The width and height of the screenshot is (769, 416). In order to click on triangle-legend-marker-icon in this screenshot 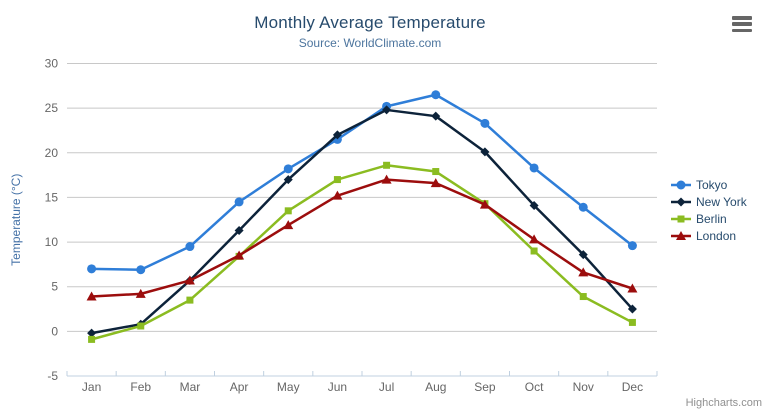, I will do `click(681, 235)`.